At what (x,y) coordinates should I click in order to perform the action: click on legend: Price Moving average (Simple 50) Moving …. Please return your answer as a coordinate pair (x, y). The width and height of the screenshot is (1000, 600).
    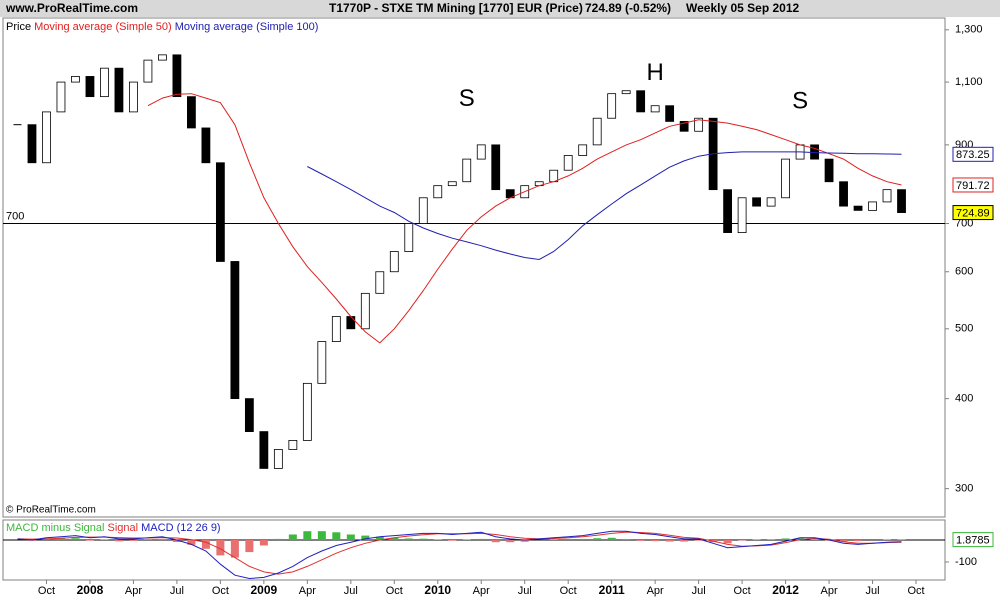
    Looking at the image, I should click on (162, 27).